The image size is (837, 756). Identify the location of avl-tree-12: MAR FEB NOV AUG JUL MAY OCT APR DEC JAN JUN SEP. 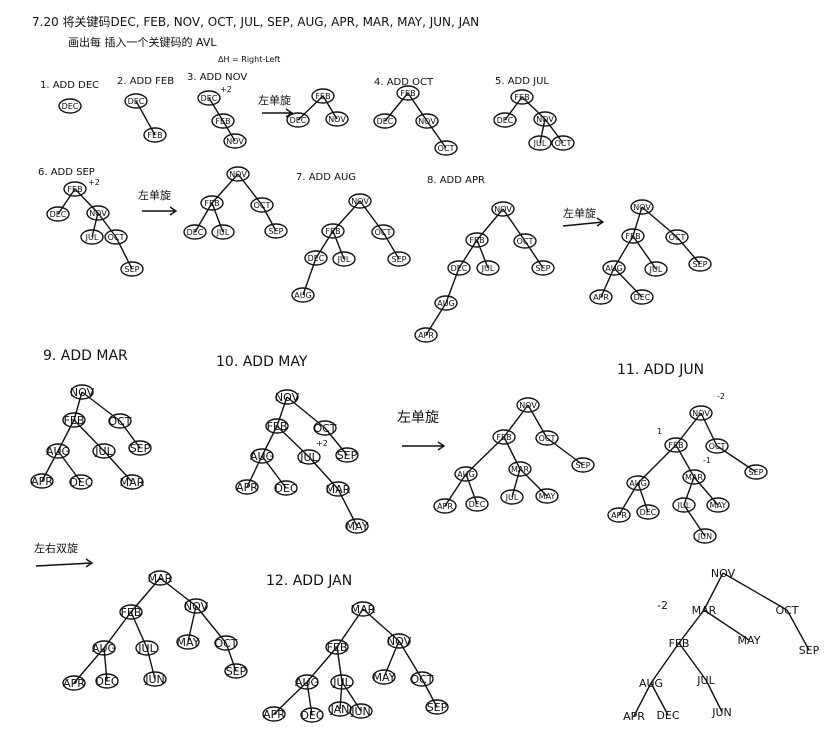
(355, 662).